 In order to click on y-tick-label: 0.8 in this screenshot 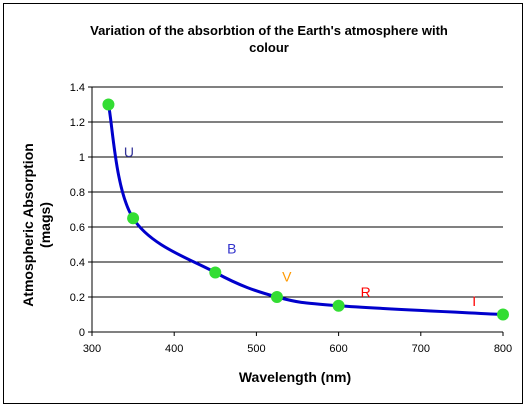, I will do `click(77, 193)`.